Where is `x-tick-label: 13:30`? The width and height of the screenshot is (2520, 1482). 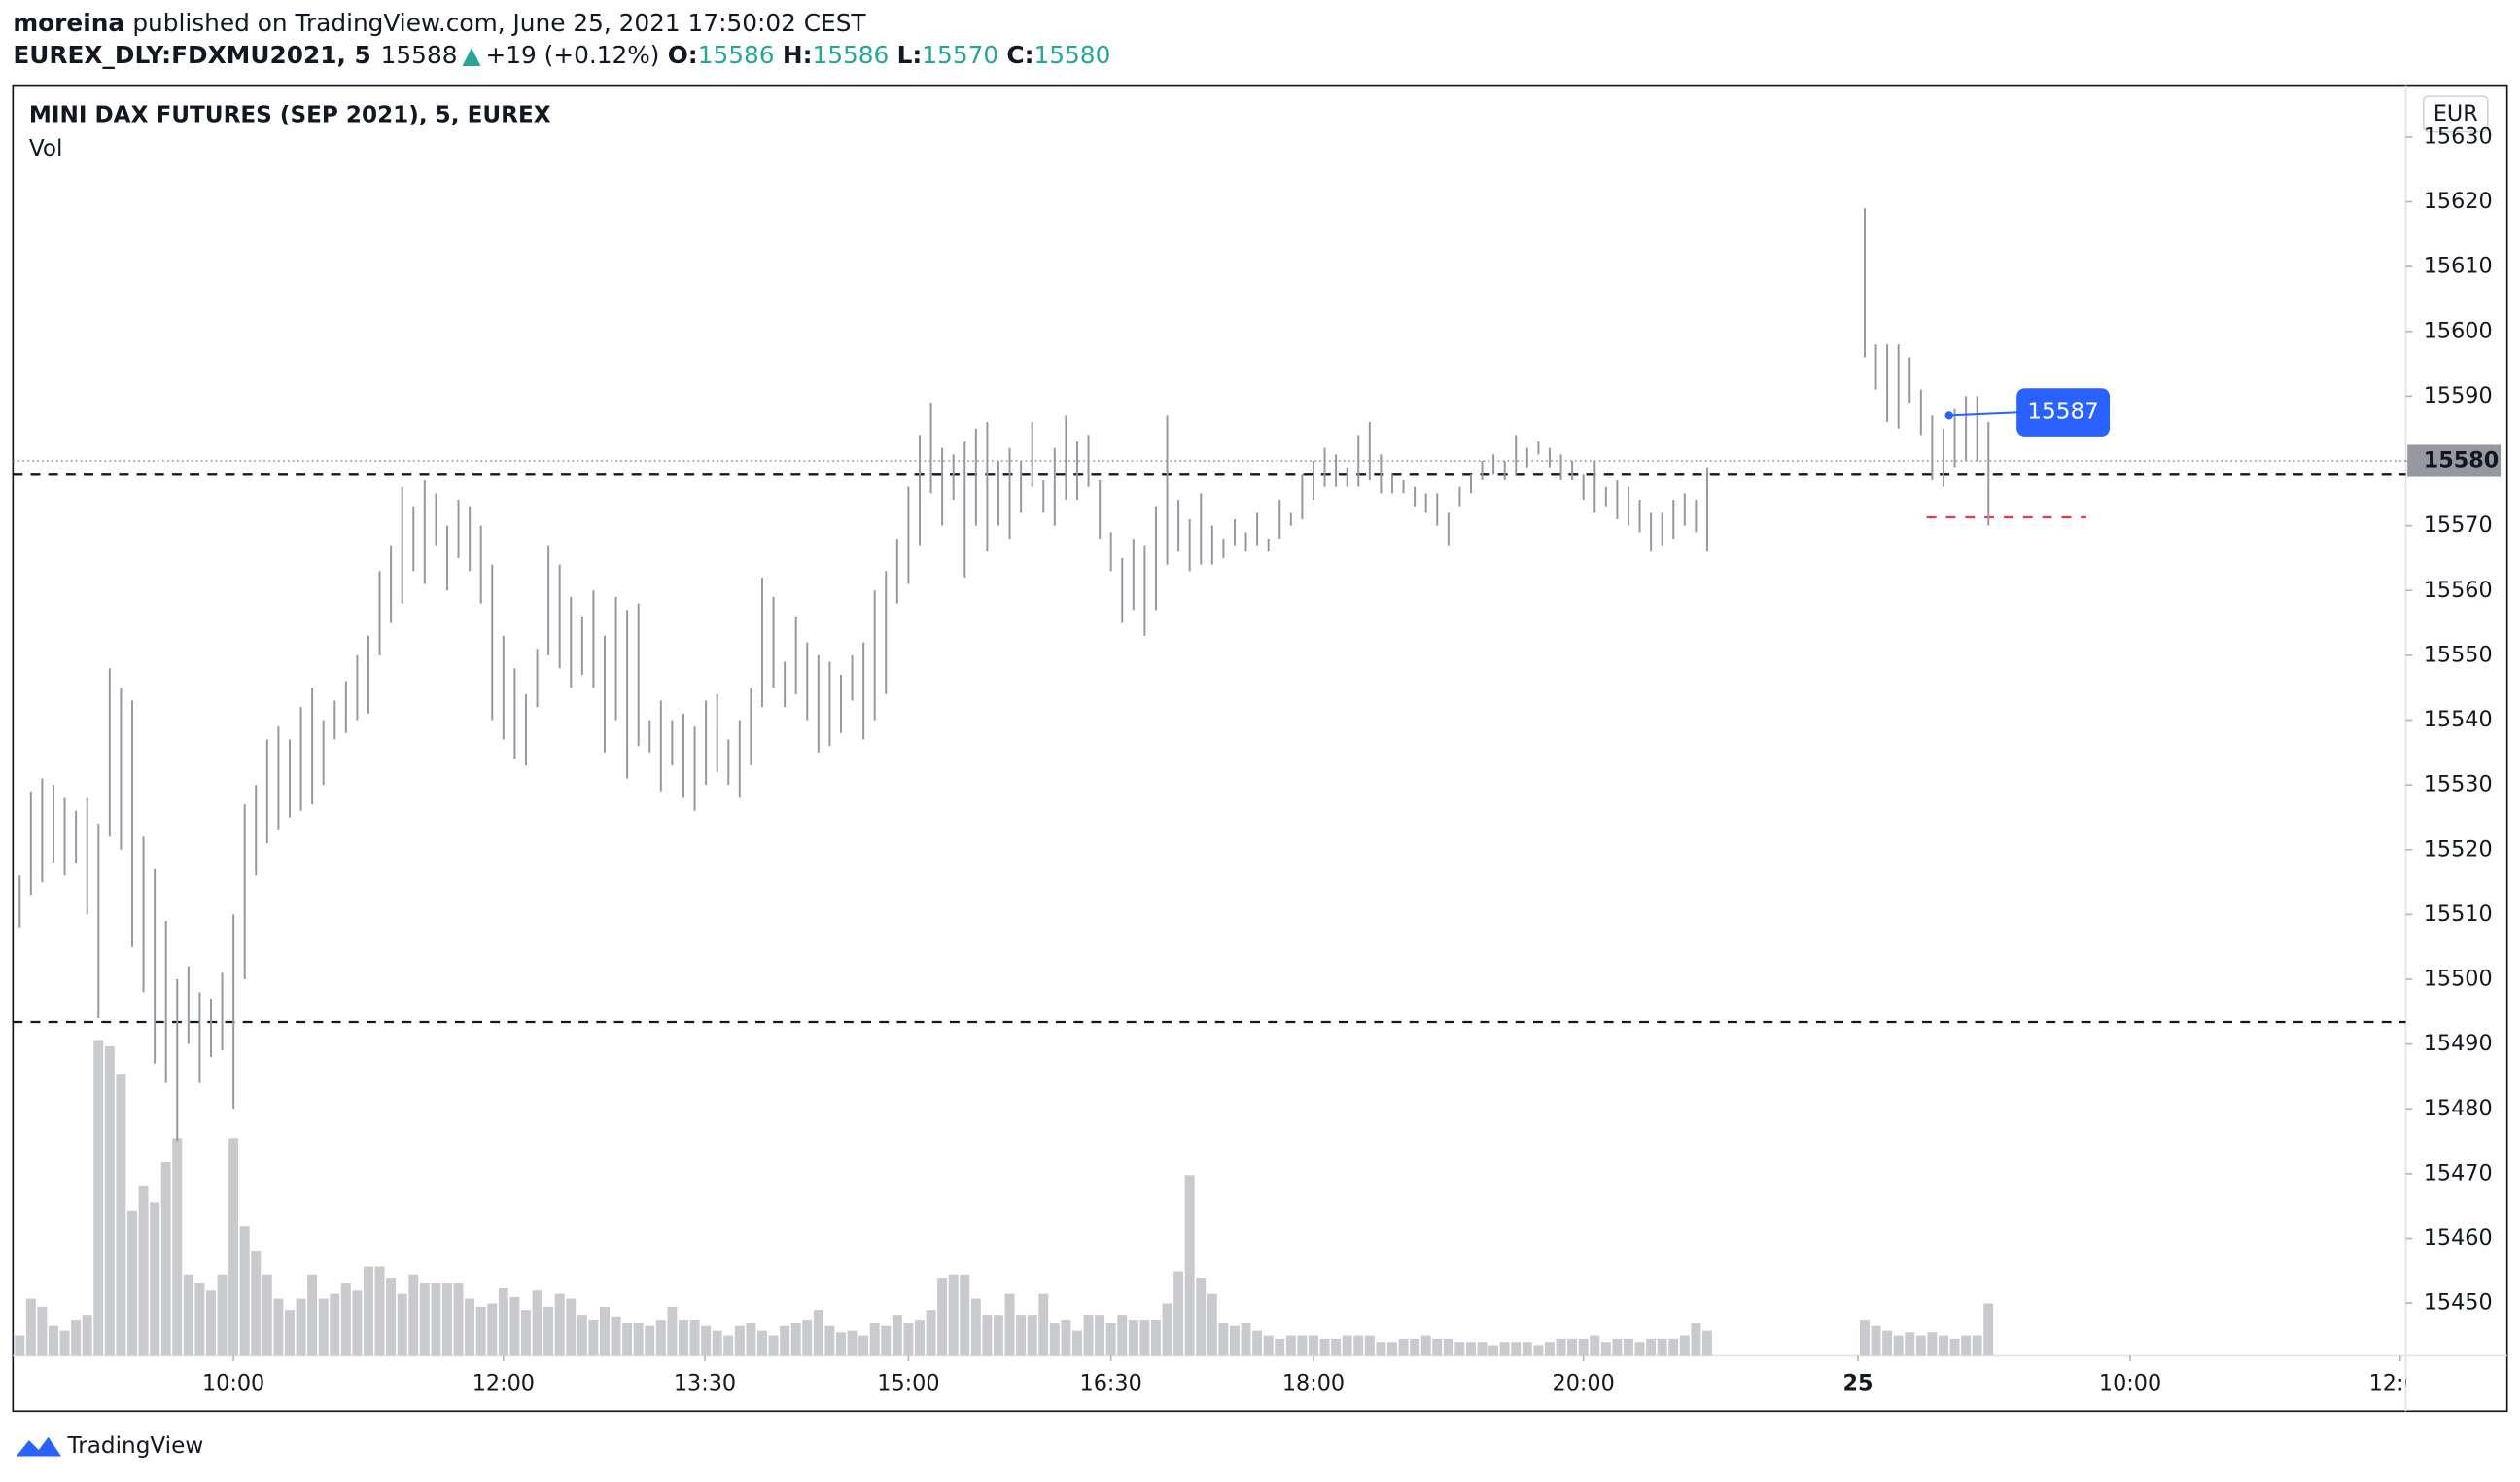
x-tick-label: 13:30 is located at coordinates (705, 1383).